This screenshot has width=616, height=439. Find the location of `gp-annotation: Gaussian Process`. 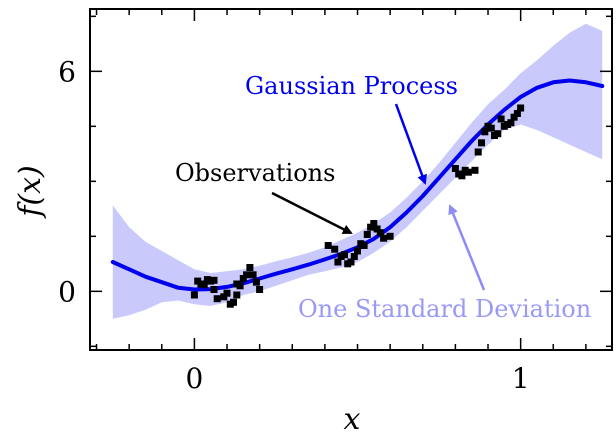

gp-annotation: Gaussian Process is located at coordinates (351, 86).